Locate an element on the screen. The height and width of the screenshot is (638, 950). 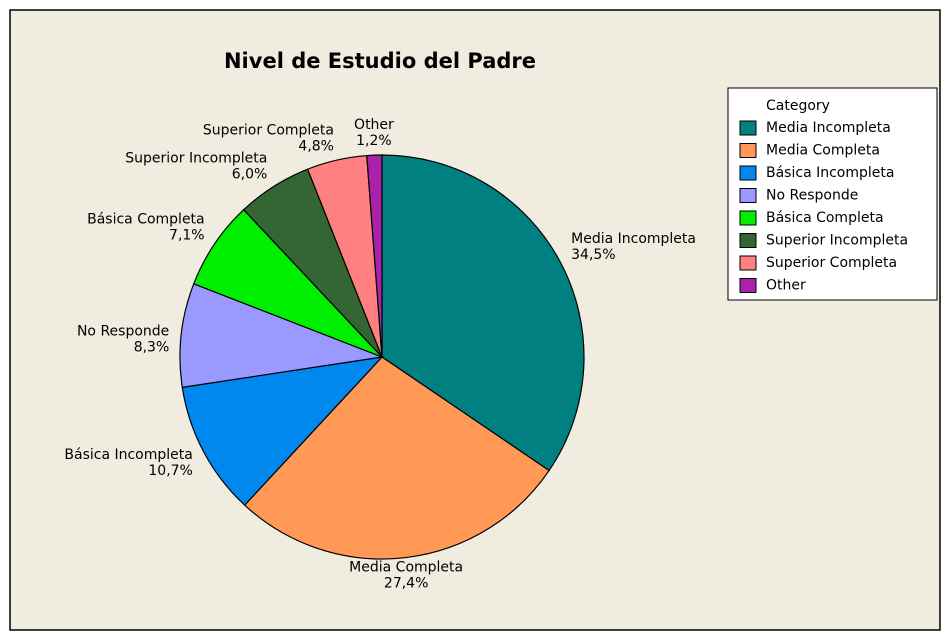
slice-value-label: 34,5% is located at coordinates (593, 255).